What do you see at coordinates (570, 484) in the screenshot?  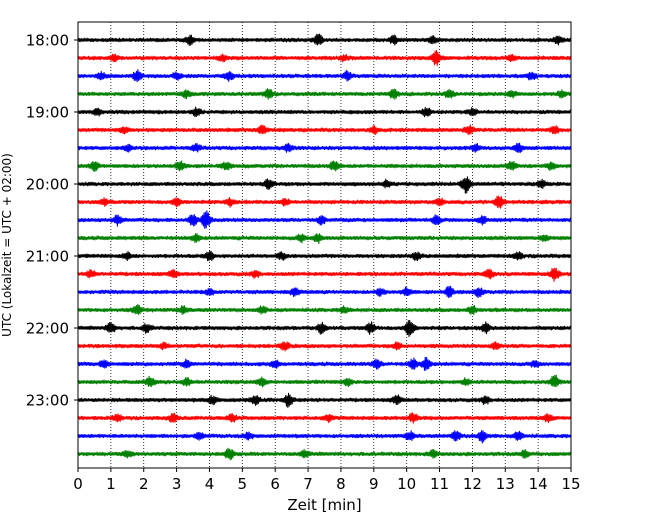 I see `x-tick-label: 15` at bounding box center [570, 484].